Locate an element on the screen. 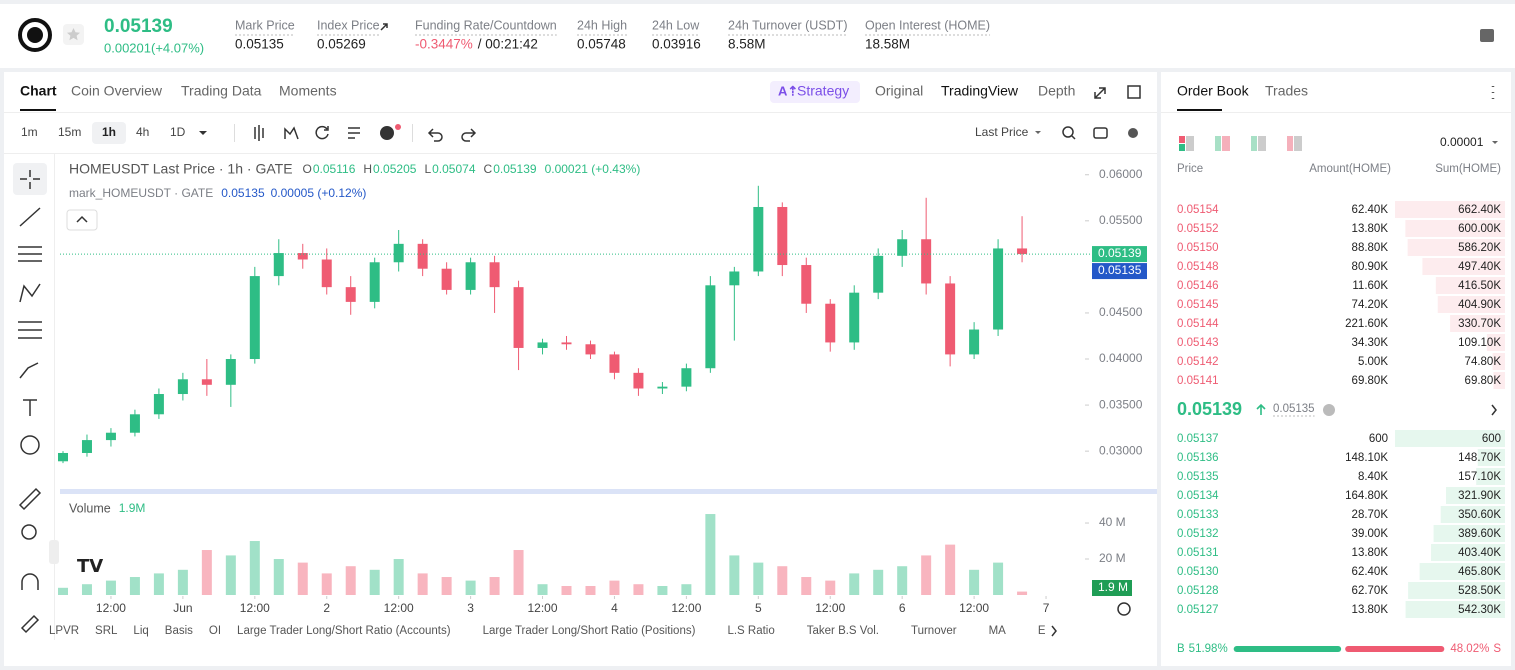 This screenshot has width=1515, height=670. indicator-icon is located at coordinates (291, 133).